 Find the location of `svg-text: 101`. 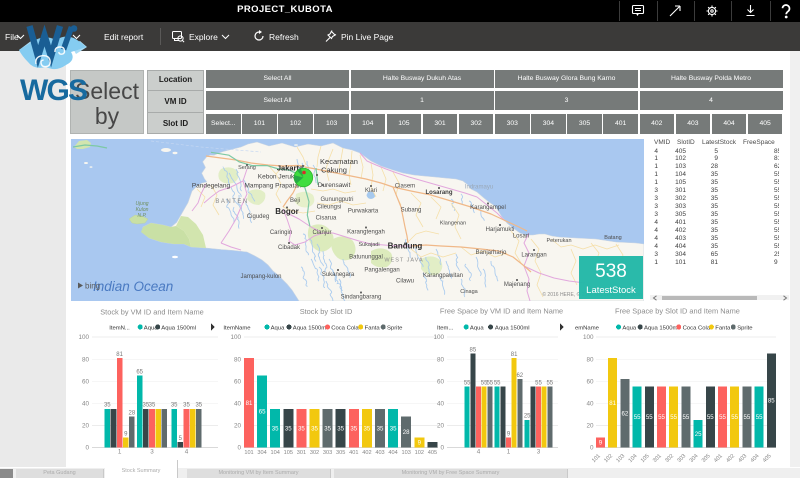

svg-text: 101 is located at coordinates (248, 453).